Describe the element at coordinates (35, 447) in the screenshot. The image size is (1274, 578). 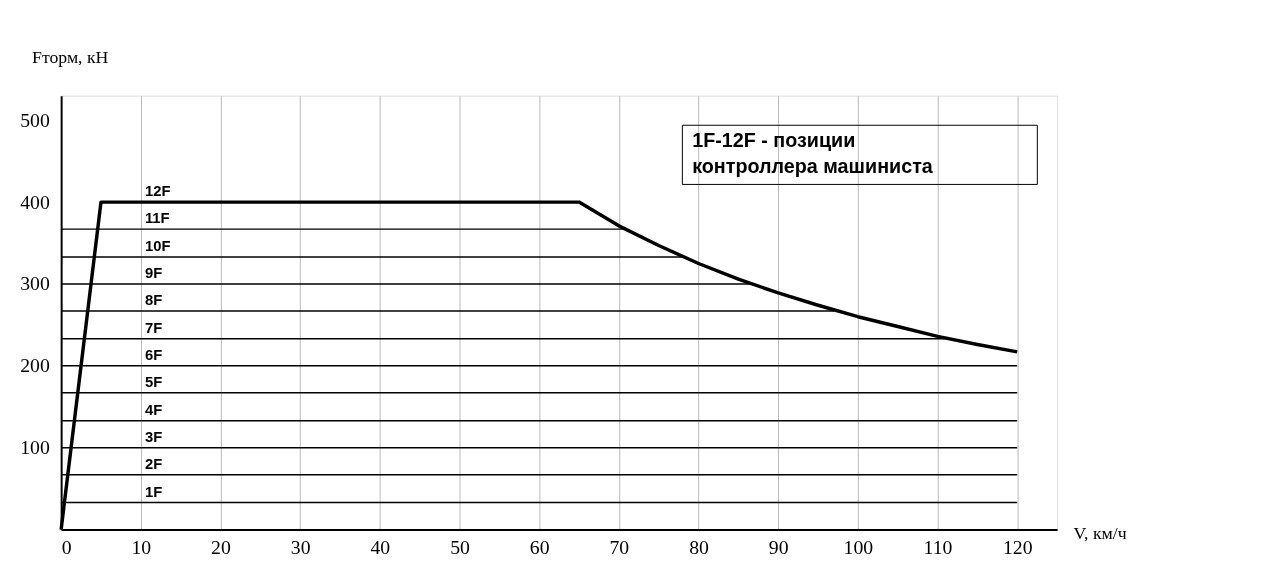
I see `y-tick-label: 100` at that location.